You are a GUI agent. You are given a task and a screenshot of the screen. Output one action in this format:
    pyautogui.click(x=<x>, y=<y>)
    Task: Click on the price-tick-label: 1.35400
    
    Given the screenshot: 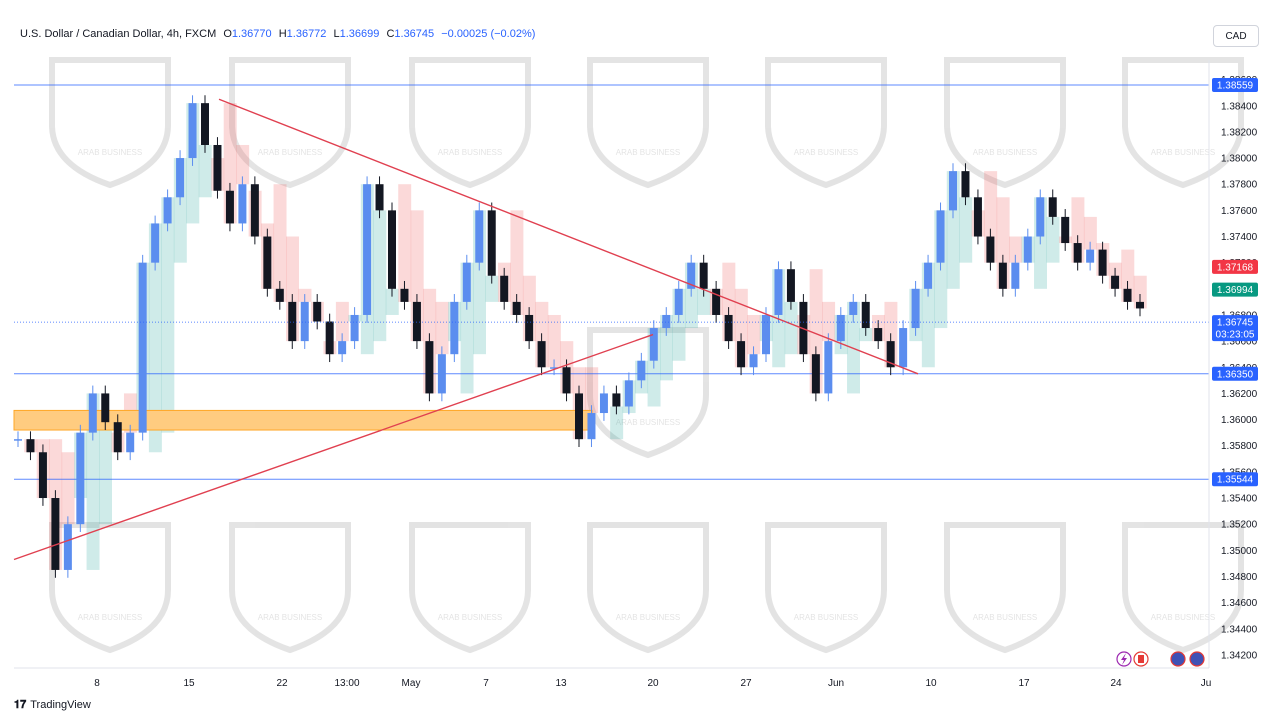 What is the action you would take?
    pyautogui.click(x=1239, y=499)
    